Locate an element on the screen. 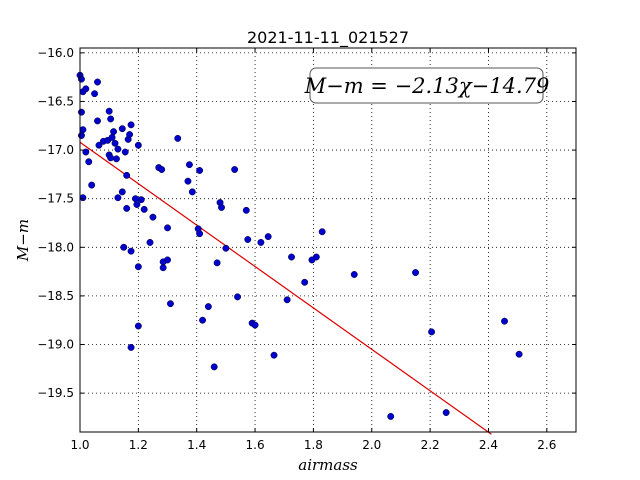 This screenshot has height=480, width=640. y-tick-label: −16.5 is located at coordinates (55, 101).